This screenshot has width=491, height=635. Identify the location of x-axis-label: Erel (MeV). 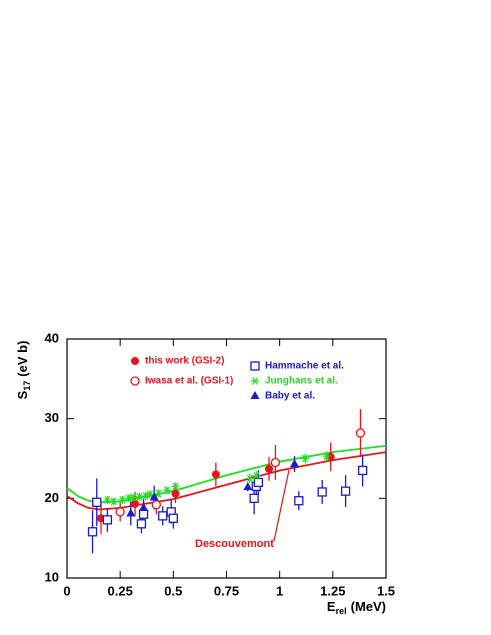
(356, 607).